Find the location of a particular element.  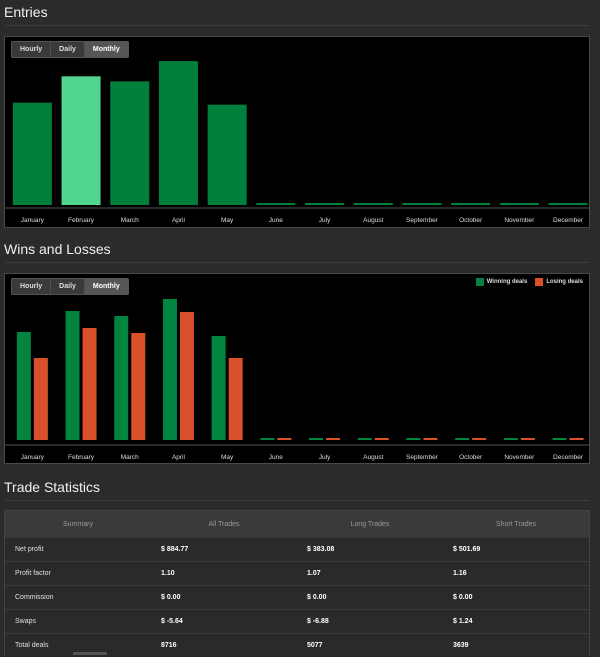

loss-bar-june is located at coordinates (284, 439).